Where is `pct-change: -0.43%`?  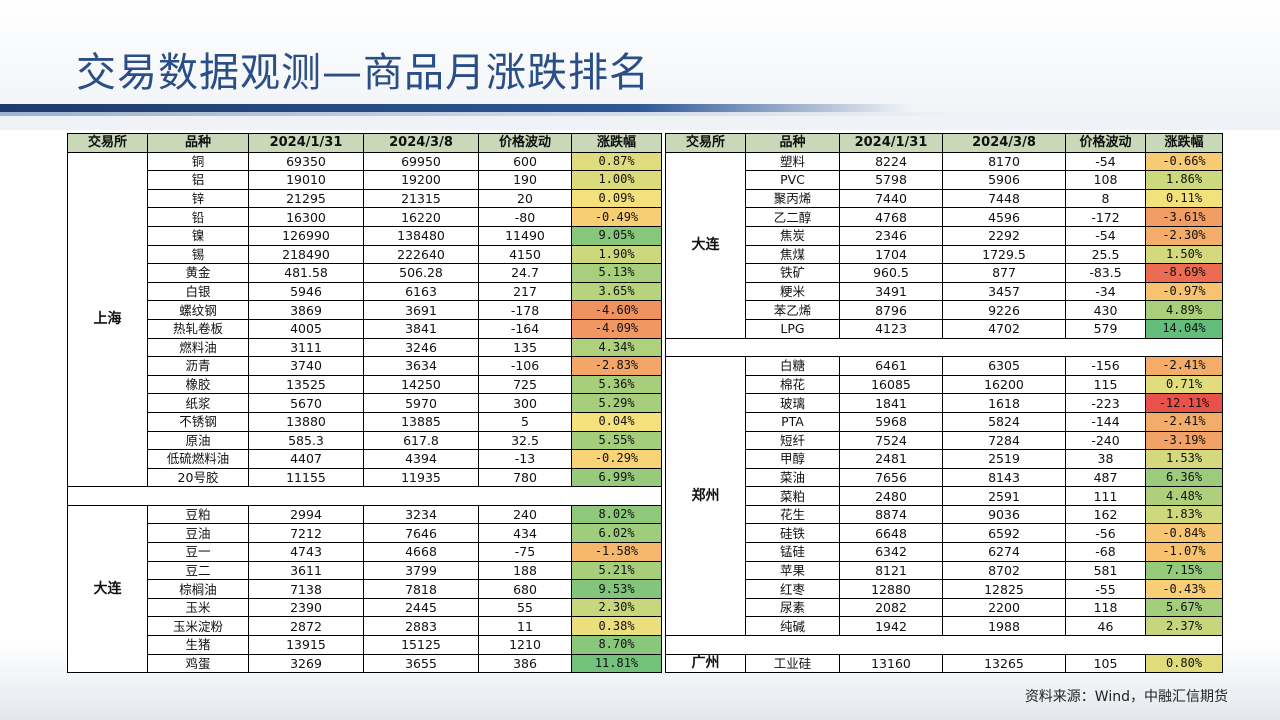
pct-change: -0.43% is located at coordinates (1184, 589).